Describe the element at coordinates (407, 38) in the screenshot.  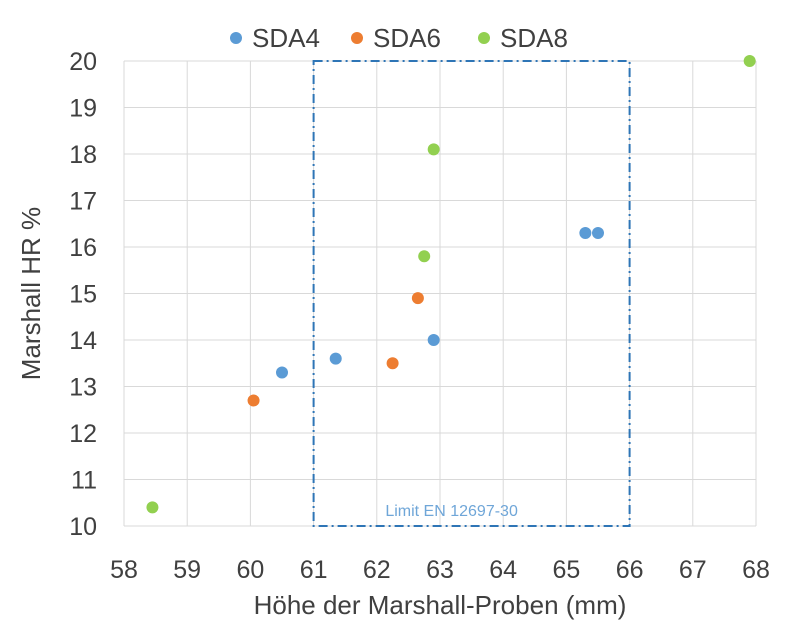
I see `legend-label-sda6: SDA6` at that location.